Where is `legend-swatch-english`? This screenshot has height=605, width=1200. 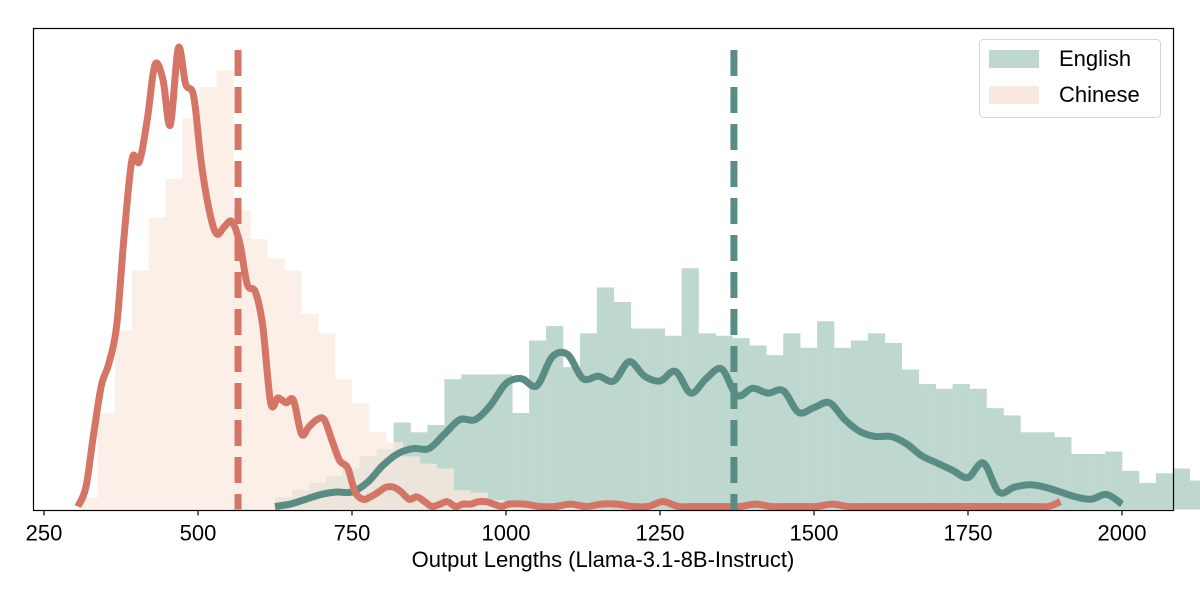 legend-swatch-english is located at coordinates (1014, 59).